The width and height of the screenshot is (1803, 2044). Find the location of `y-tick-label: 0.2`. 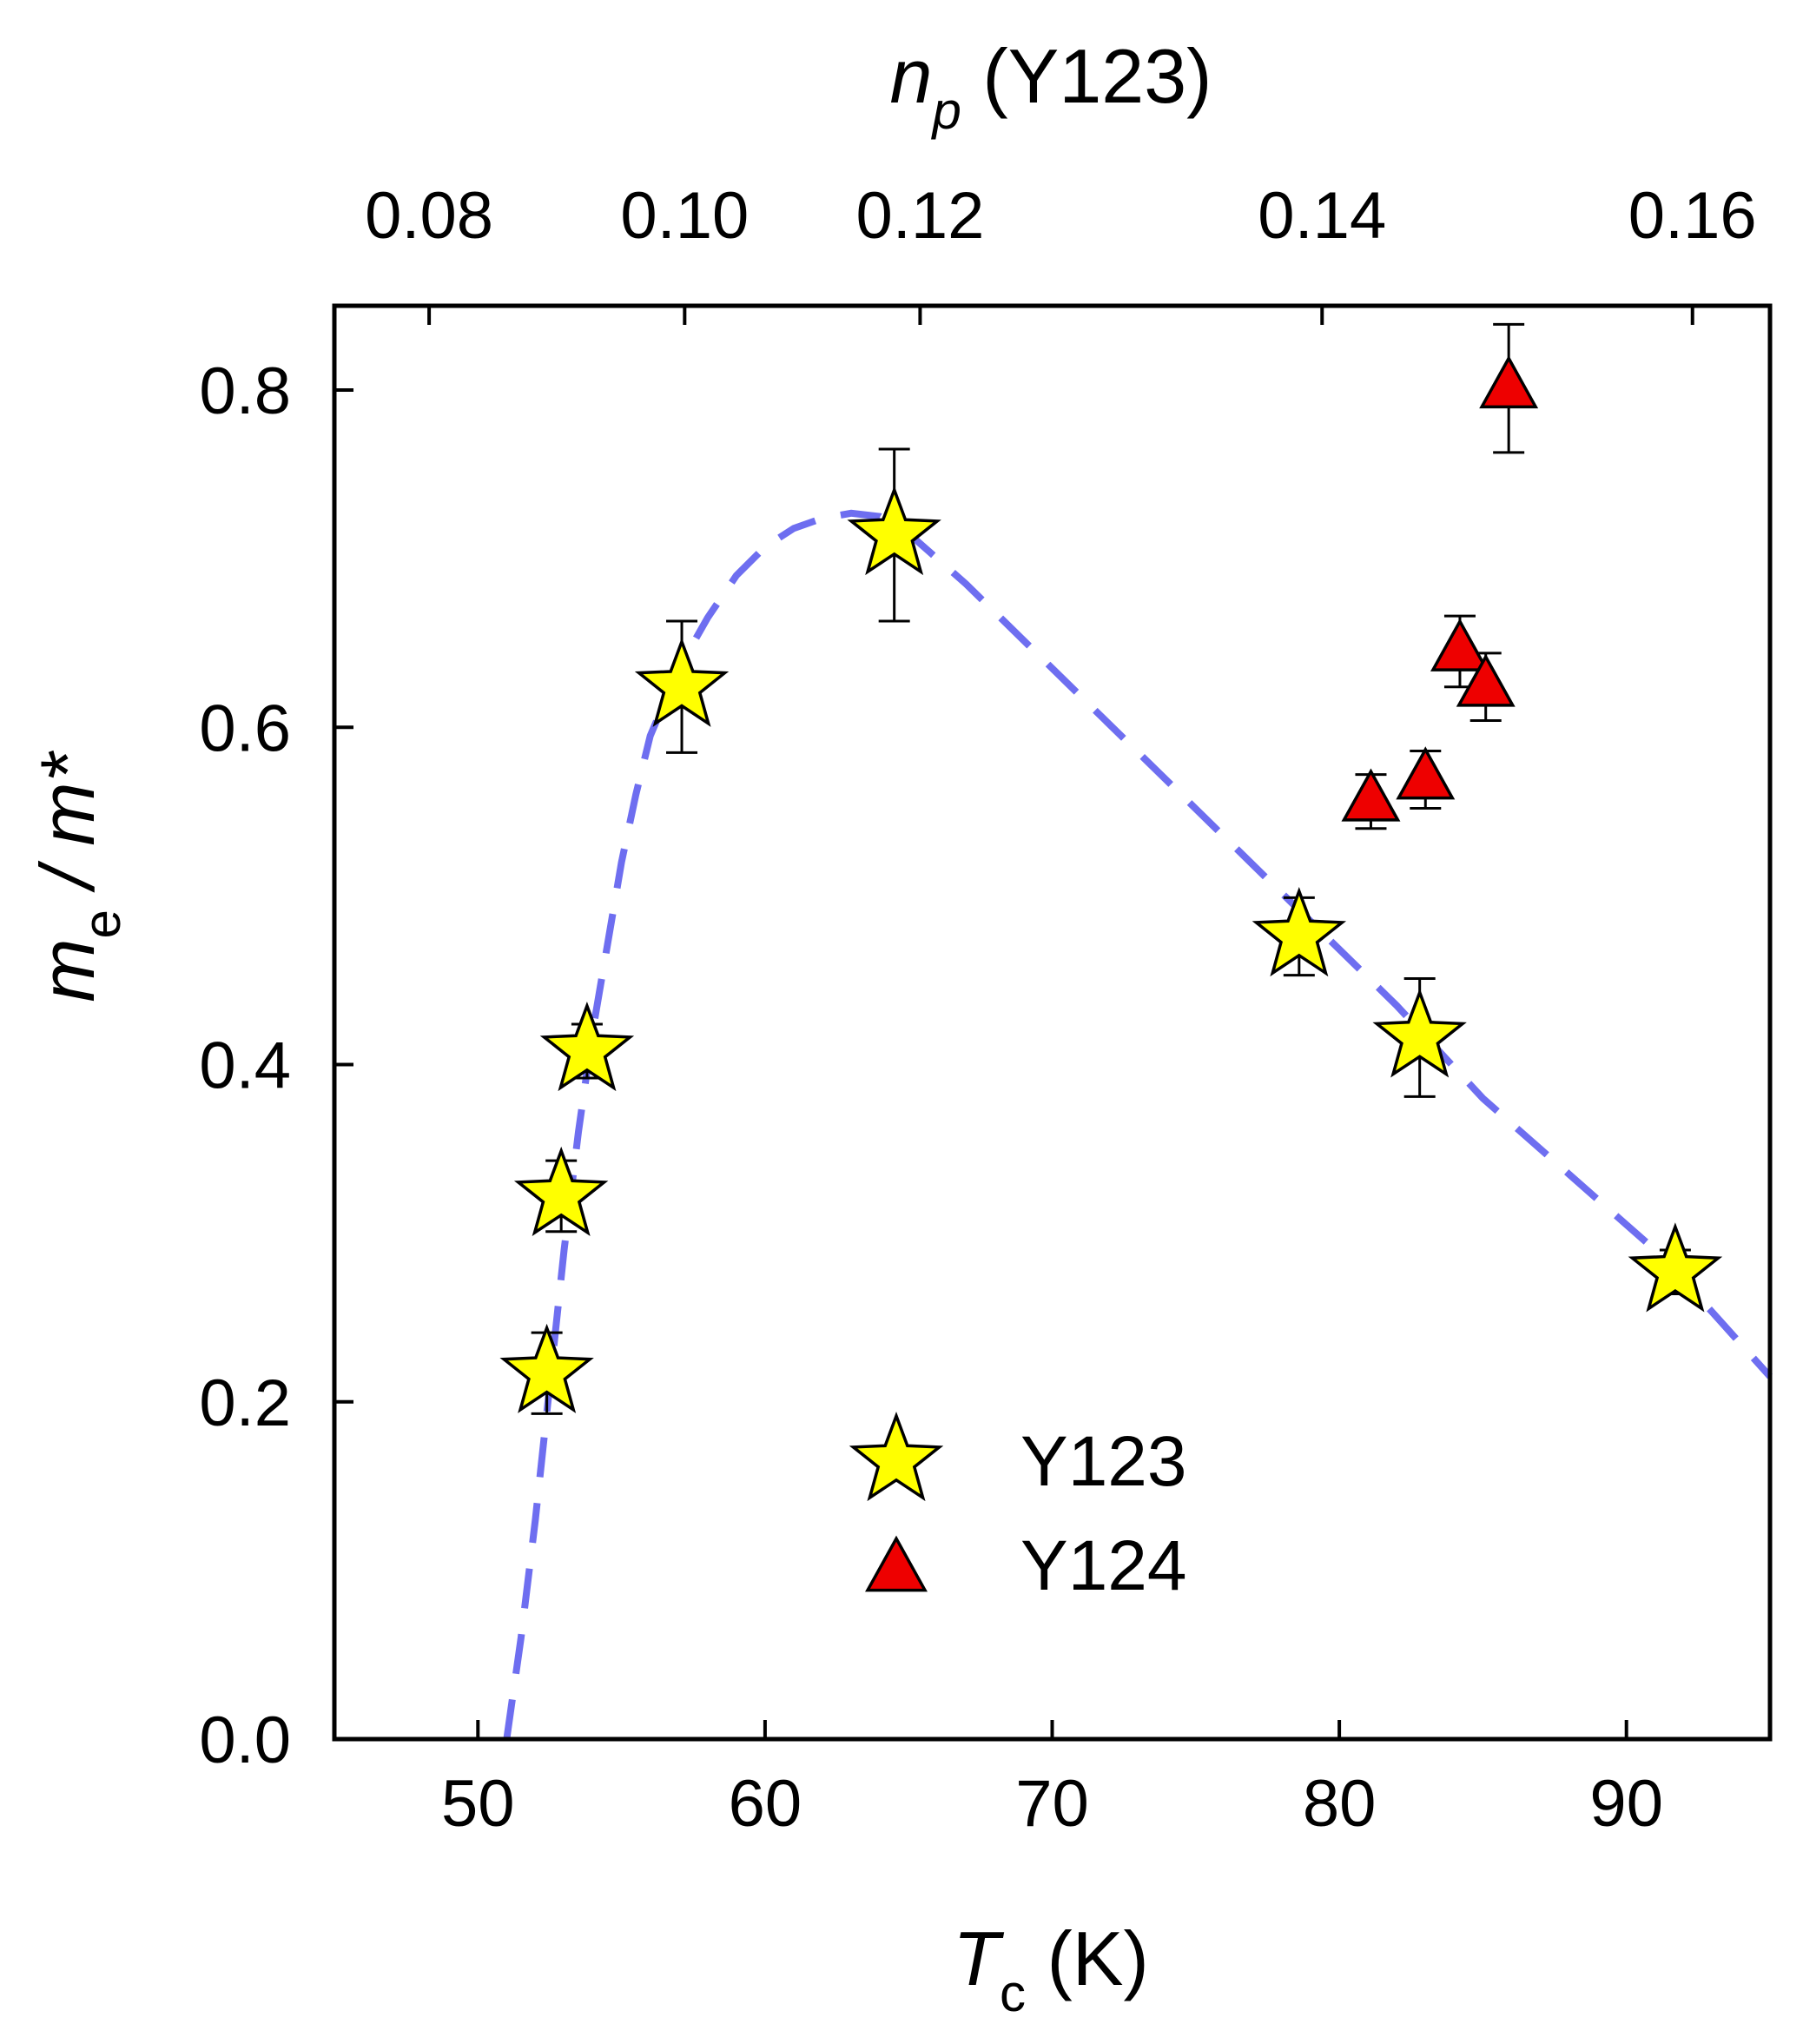

y-tick-label: 0.2 is located at coordinates (245, 1403).